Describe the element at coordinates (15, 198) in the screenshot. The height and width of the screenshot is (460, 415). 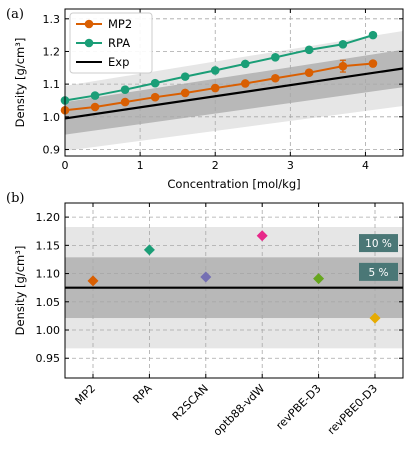
I see `panel-label-b: (b)` at that location.